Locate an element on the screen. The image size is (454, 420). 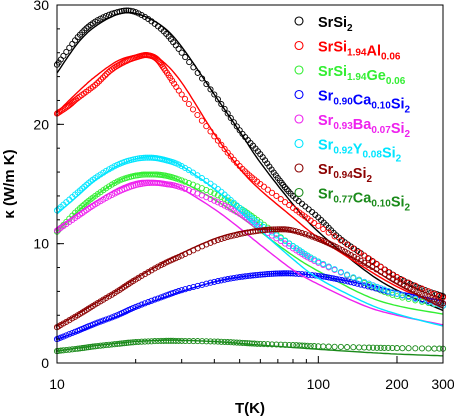
x-tick-label: 300 is located at coordinates (442, 384).